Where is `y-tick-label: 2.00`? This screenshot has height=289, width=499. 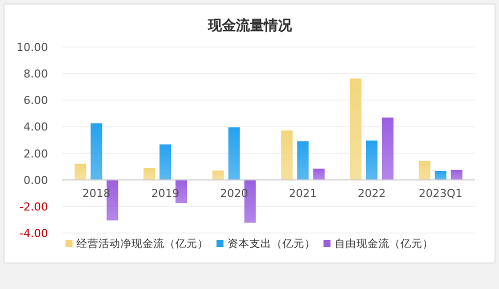
y-tick-label: 2.00 is located at coordinates (36, 153).